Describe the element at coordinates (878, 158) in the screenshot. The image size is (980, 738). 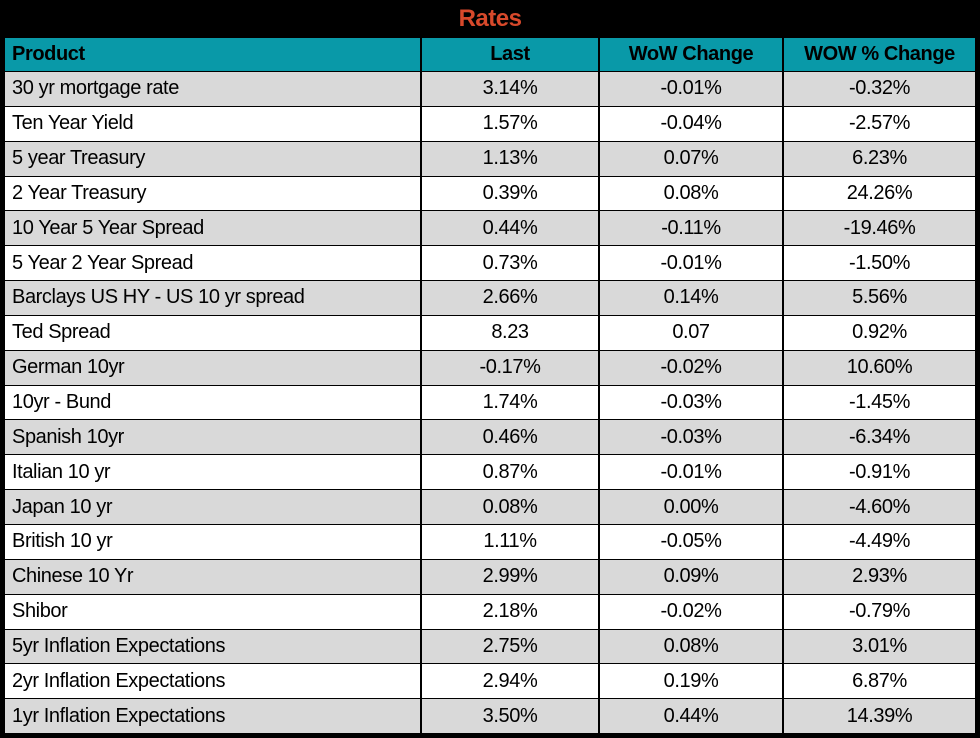
I see `wow-pct-change-cell: 6.23%` at that location.